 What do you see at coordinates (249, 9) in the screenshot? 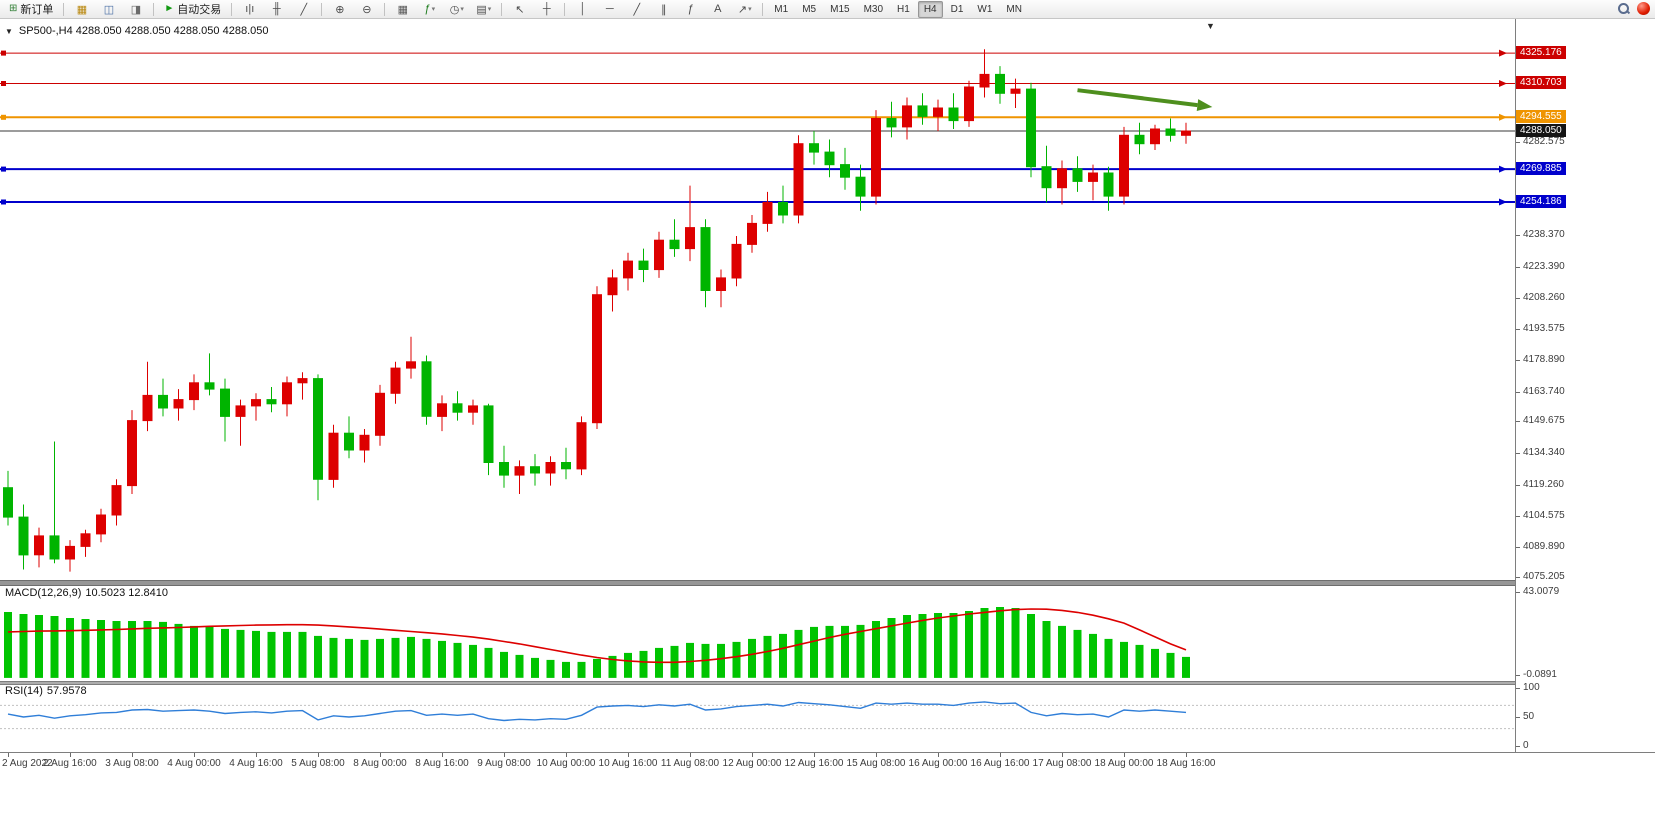
I see `bar-chart-type-icon: ı|ı` at bounding box center [249, 9].